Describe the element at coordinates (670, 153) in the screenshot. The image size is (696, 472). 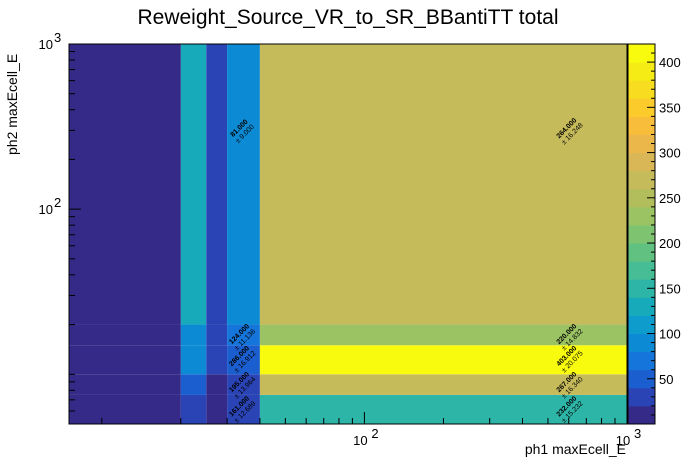
I see `colorbar-tick-label: 300` at that location.